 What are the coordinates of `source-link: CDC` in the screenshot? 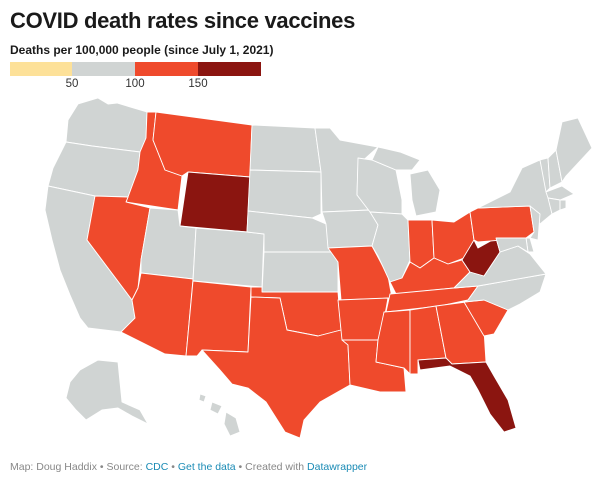 It's located at (157, 467).